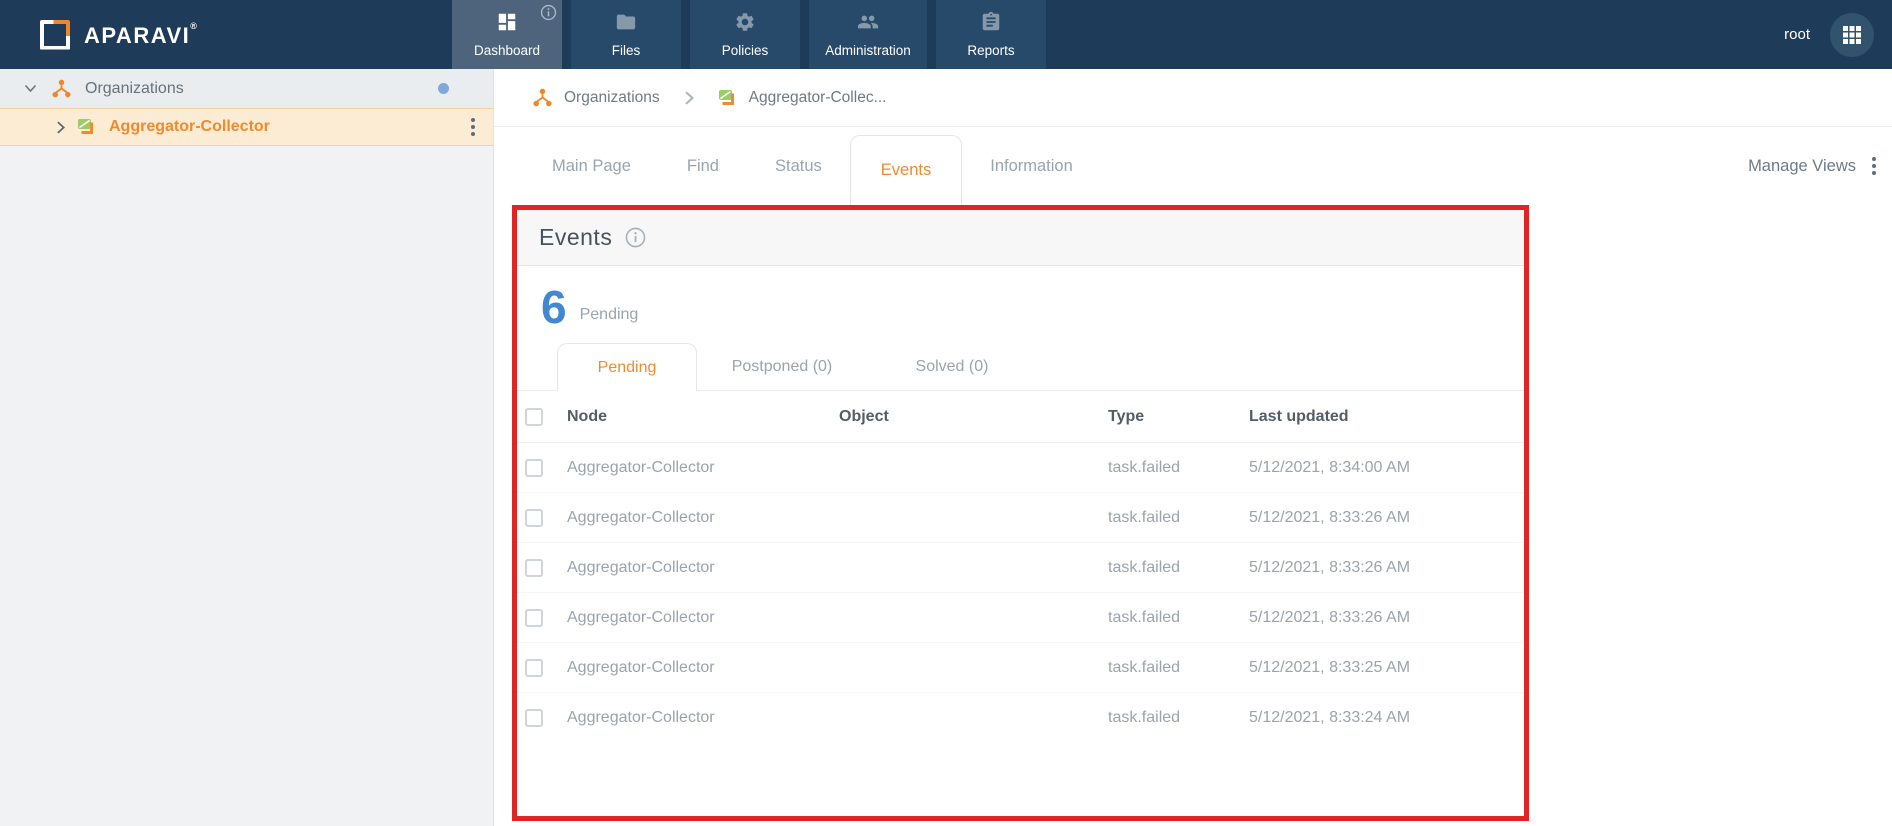 Image resolution: width=1892 pixels, height=826 pixels. Describe the element at coordinates (689, 97) in the screenshot. I see `breadcrumb-separator-icon` at that location.